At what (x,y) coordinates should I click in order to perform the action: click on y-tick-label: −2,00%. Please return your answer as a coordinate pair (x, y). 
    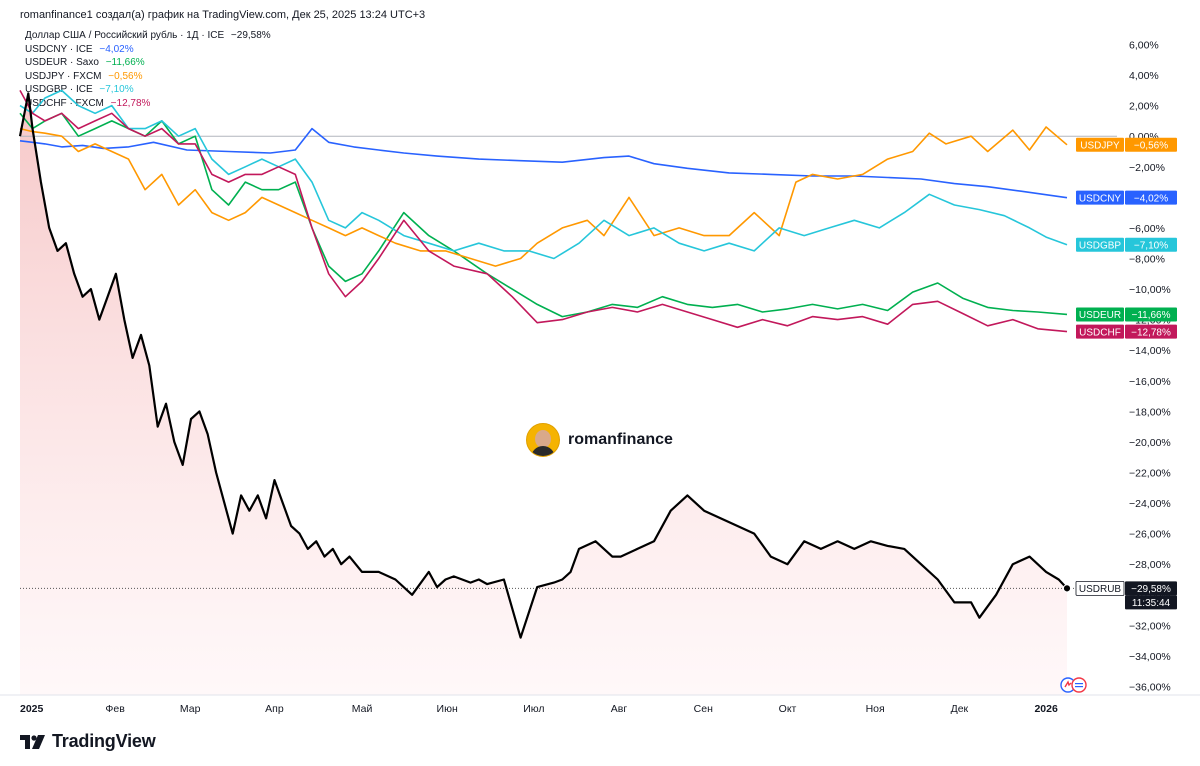
    Looking at the image, I should click on (1147, 168).